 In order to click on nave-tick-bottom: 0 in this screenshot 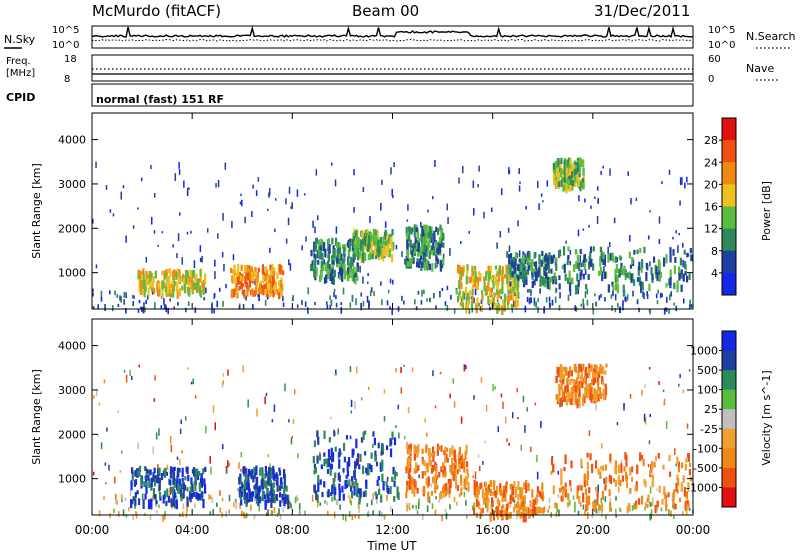, I will do `click(711, 79)`.